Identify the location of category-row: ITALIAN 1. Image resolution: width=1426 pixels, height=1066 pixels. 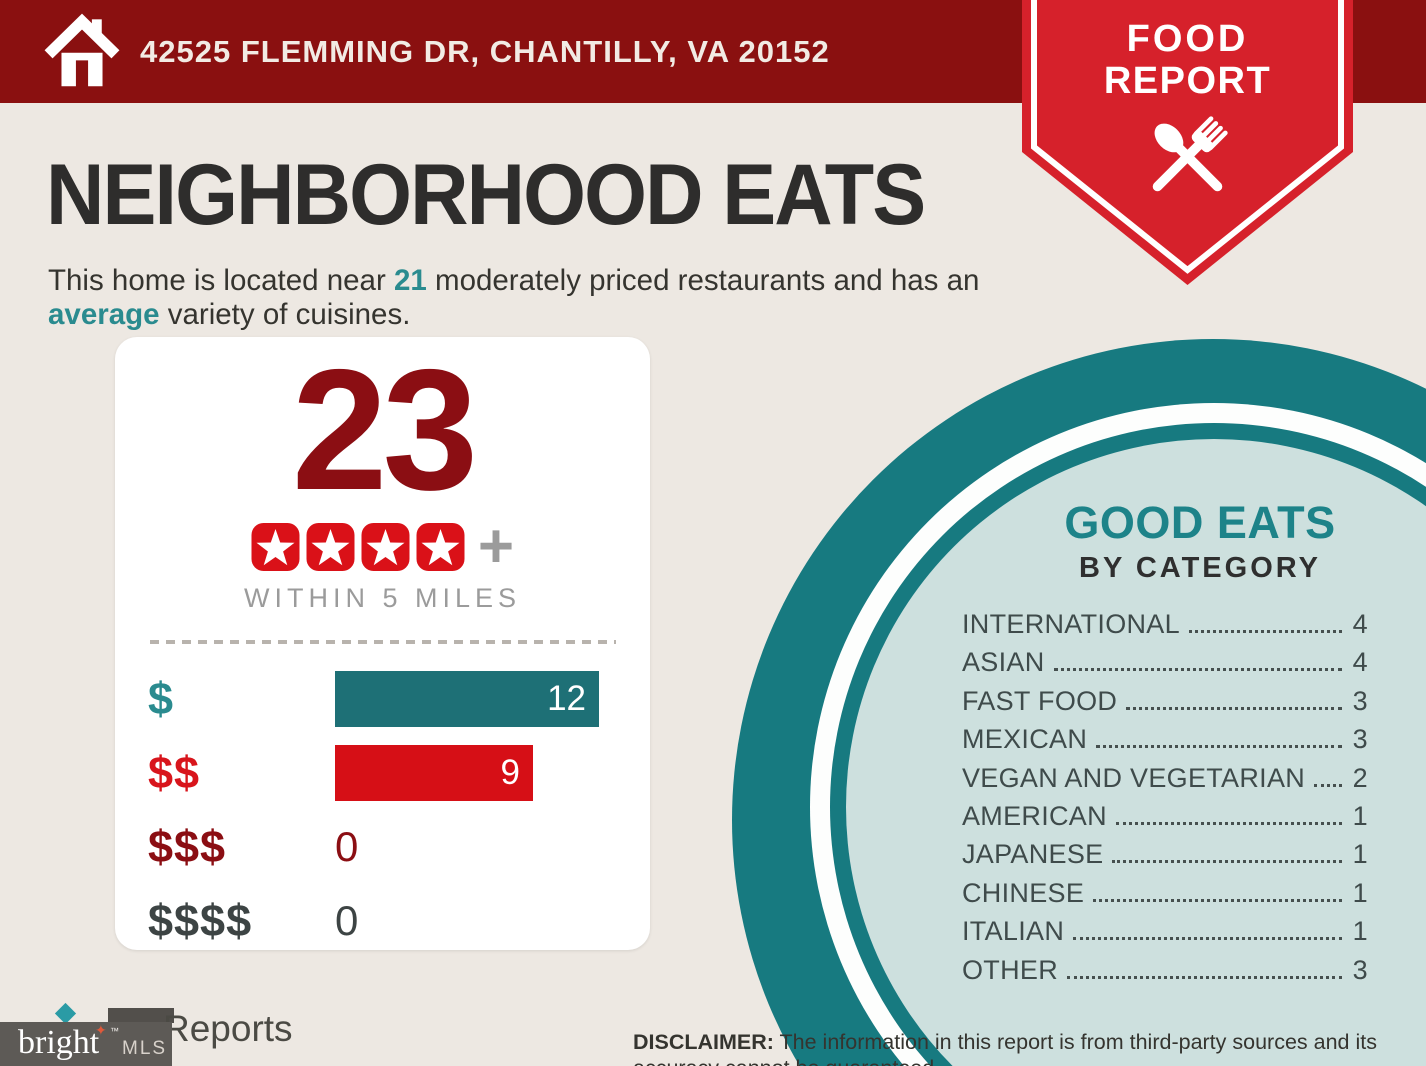
(1165, 935).